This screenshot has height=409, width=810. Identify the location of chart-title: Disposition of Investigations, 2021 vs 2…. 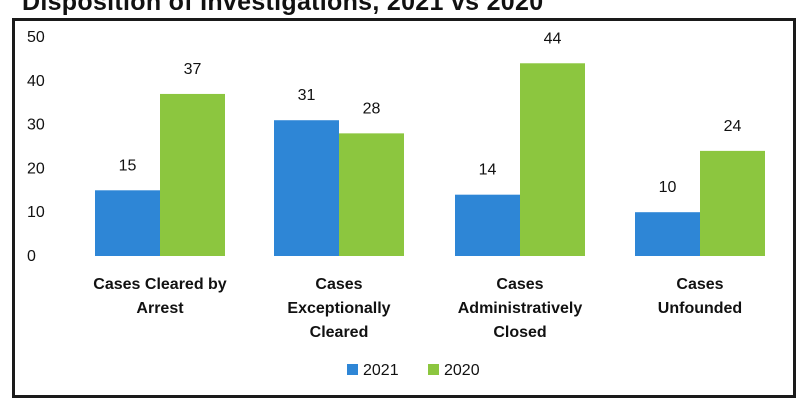
(283, 8).